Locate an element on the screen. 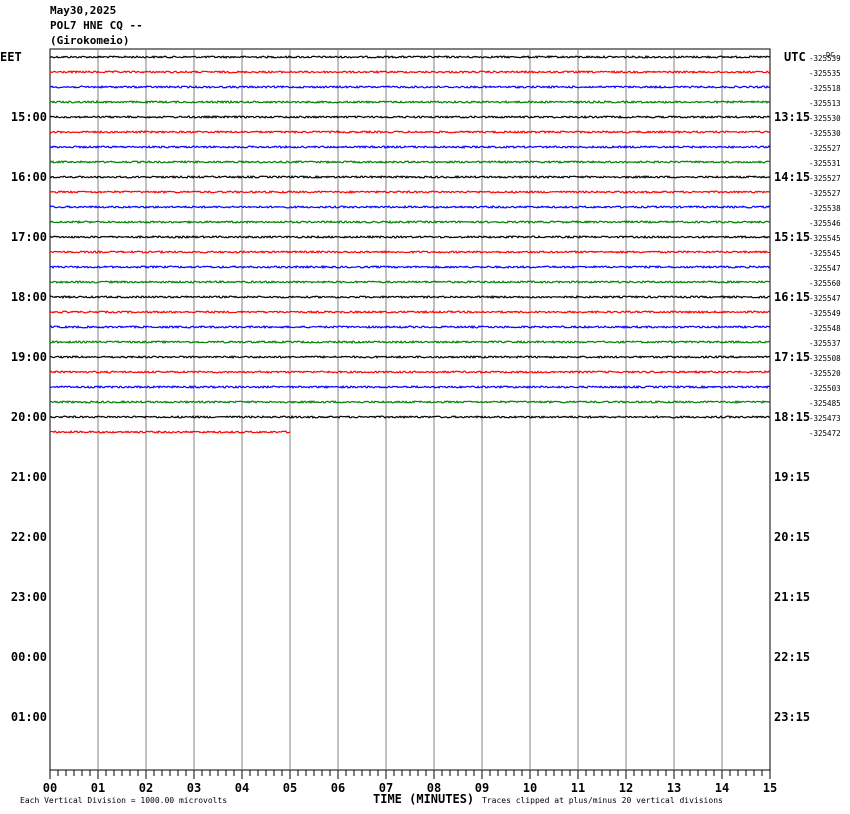  dc-offset-label: -325485 is located at coordinates (825, 403).